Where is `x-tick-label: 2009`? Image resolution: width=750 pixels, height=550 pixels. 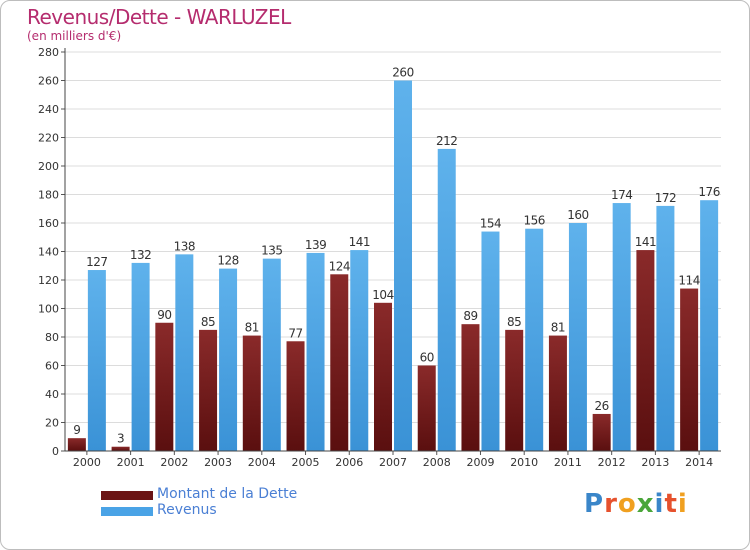 x-tick-label: 2009 is located at coordinates (480, 462).